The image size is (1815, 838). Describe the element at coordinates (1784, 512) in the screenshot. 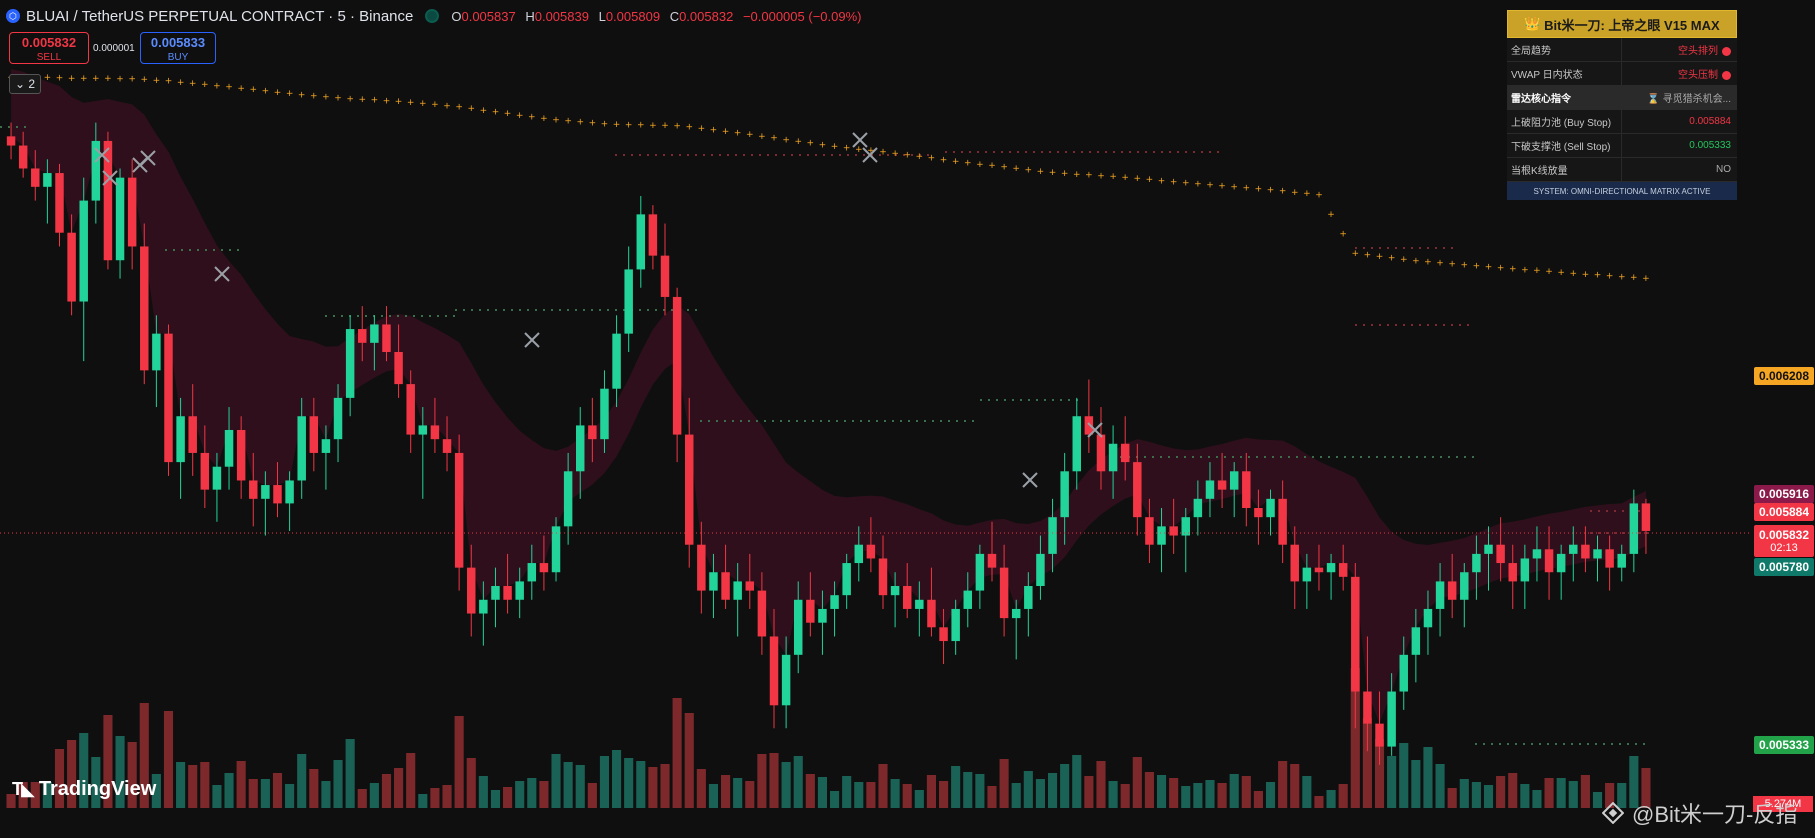

I see `price-tag-buy-stop: 0.005884` at that location.